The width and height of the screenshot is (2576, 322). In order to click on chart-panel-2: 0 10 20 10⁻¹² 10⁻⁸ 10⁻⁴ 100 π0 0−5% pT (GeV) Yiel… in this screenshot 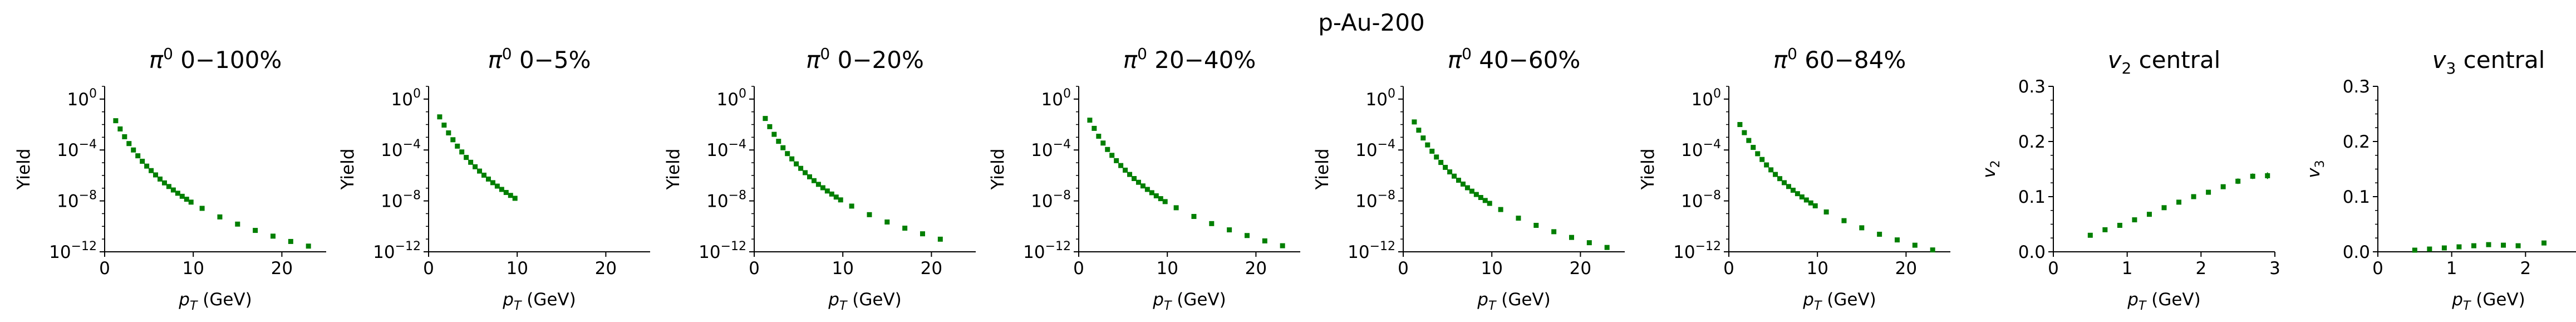, I will do `click(494, 179)`.